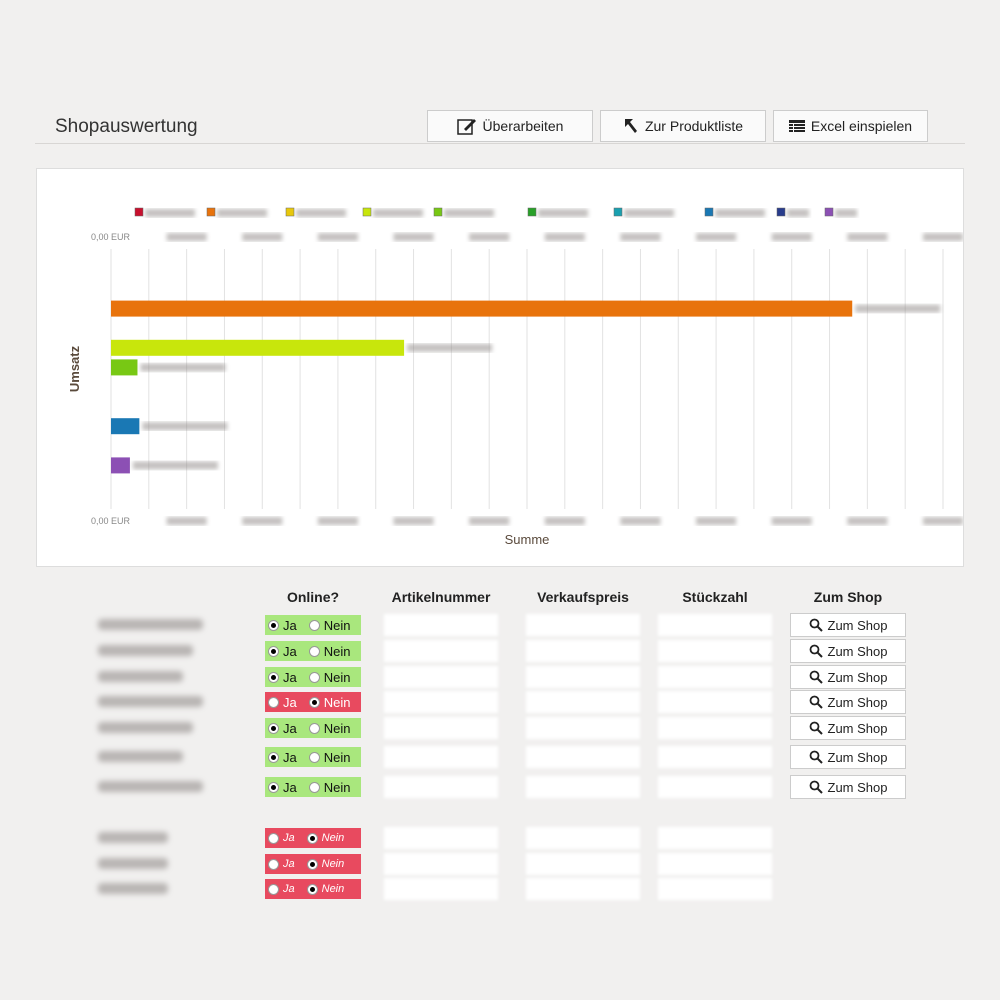 This screenshot has height=1000, width=1000. What do you see at coordinates (683, 126) in the screenshot?
I see `product-list-button: Zur Produktliste` at bounding box center [683, 126].